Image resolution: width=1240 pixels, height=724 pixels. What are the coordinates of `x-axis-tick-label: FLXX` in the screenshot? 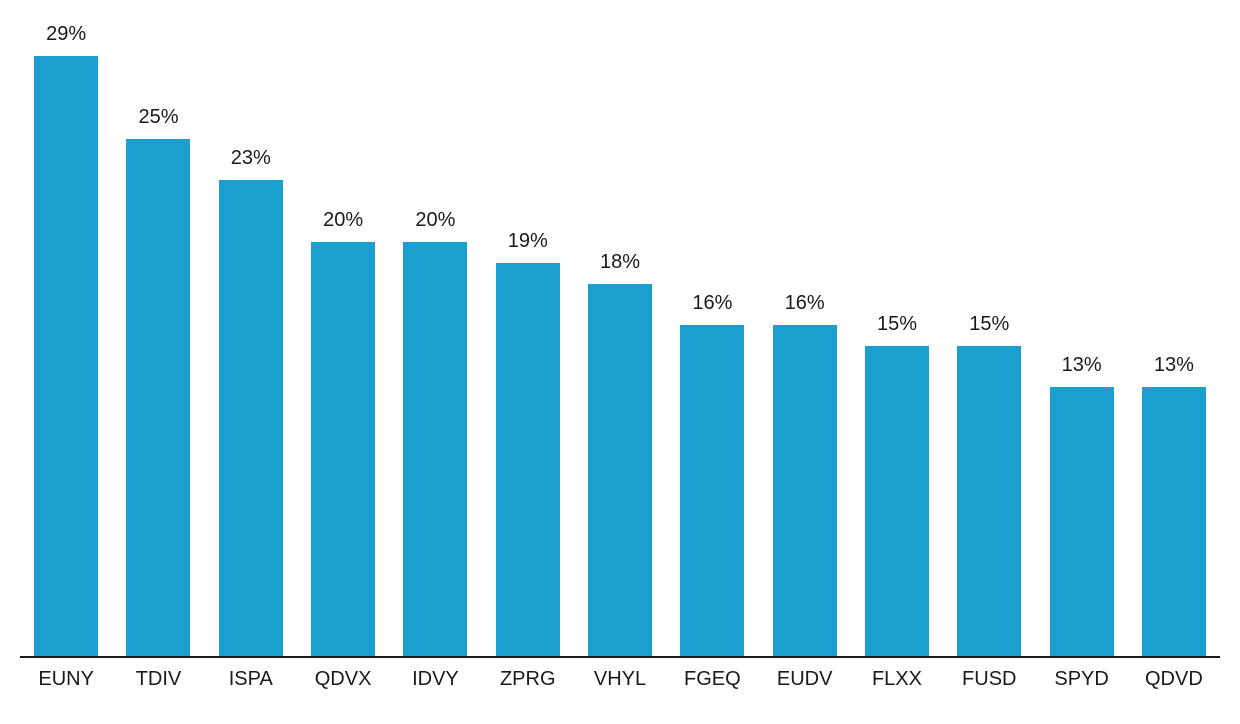 It's located at (896, 679).